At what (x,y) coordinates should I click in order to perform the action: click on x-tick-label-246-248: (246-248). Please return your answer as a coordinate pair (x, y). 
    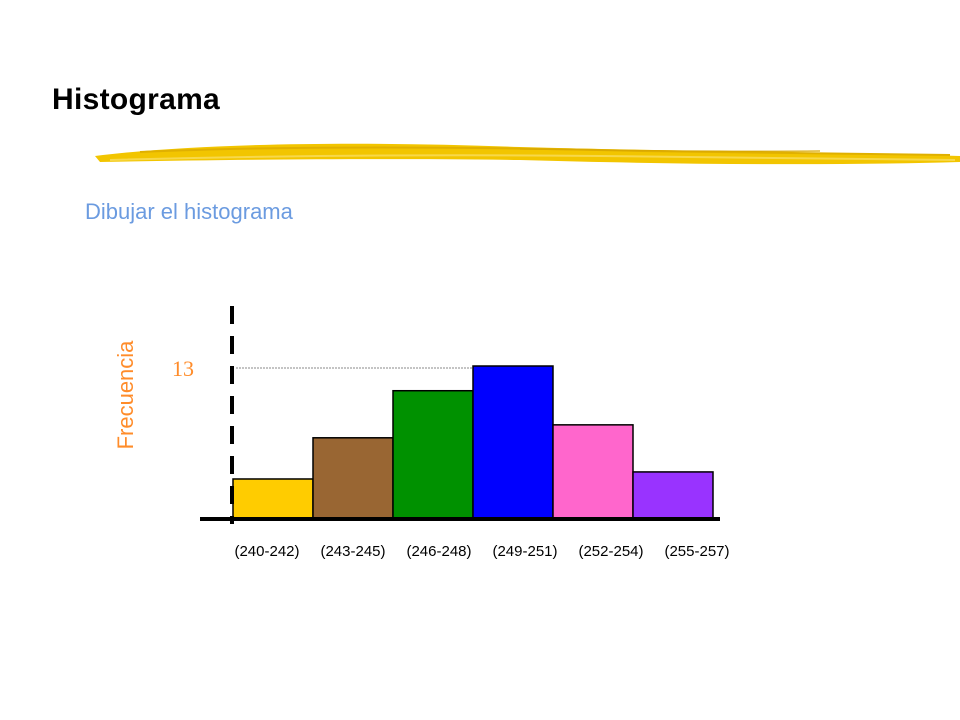
    Looking at the image, I should click on (438, 551).